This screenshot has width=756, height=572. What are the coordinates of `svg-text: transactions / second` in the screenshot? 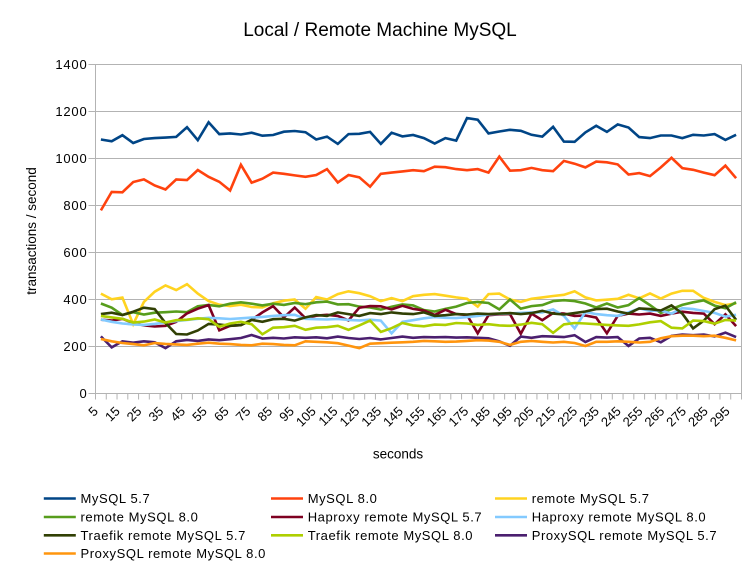 It's located at (31, 231).